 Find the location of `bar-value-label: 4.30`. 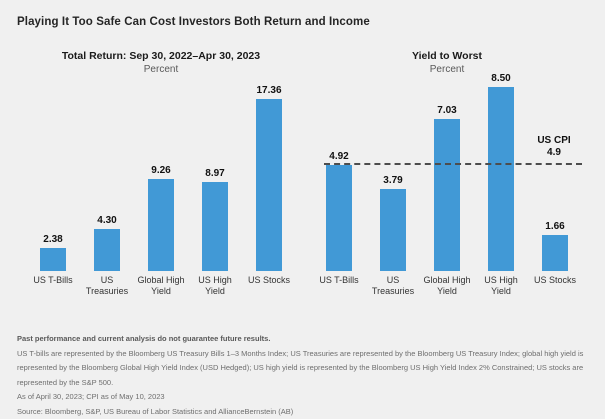

bar-value-label: 4.30 is located at coordinates (107, 220).